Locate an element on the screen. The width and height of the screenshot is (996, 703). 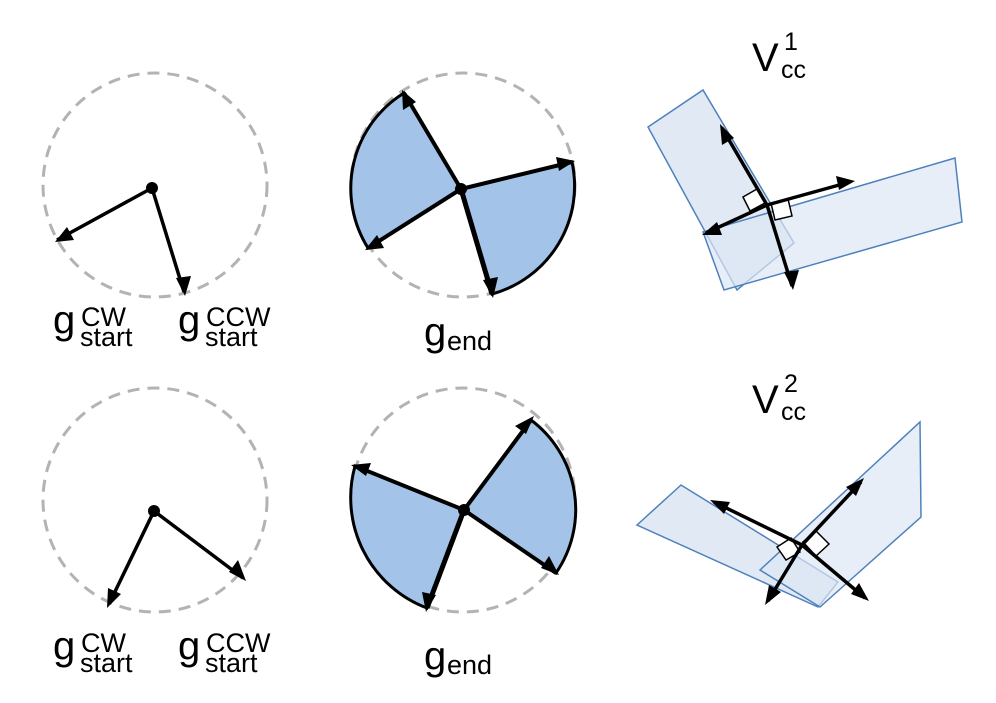
vcc-label-2: V 2 cc is located at coordinates (779, 398).